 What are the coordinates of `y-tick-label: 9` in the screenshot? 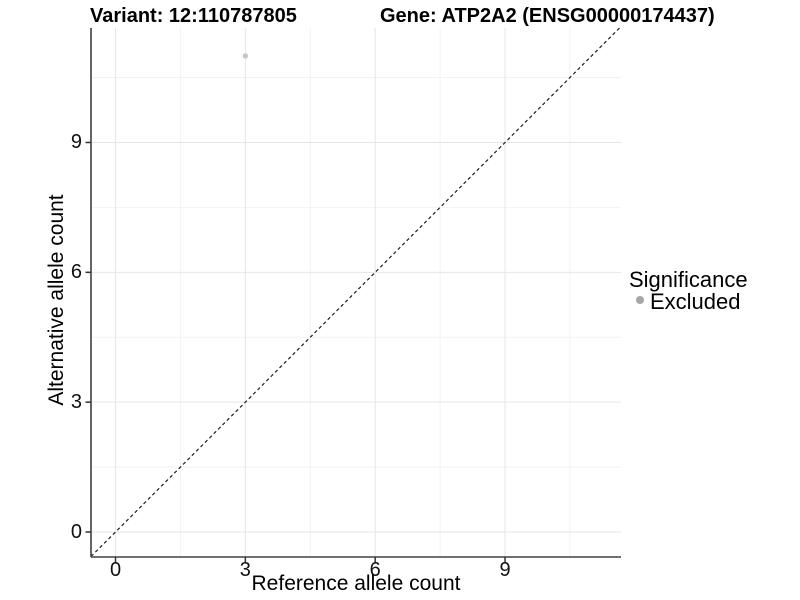 It's located at (76, 142).